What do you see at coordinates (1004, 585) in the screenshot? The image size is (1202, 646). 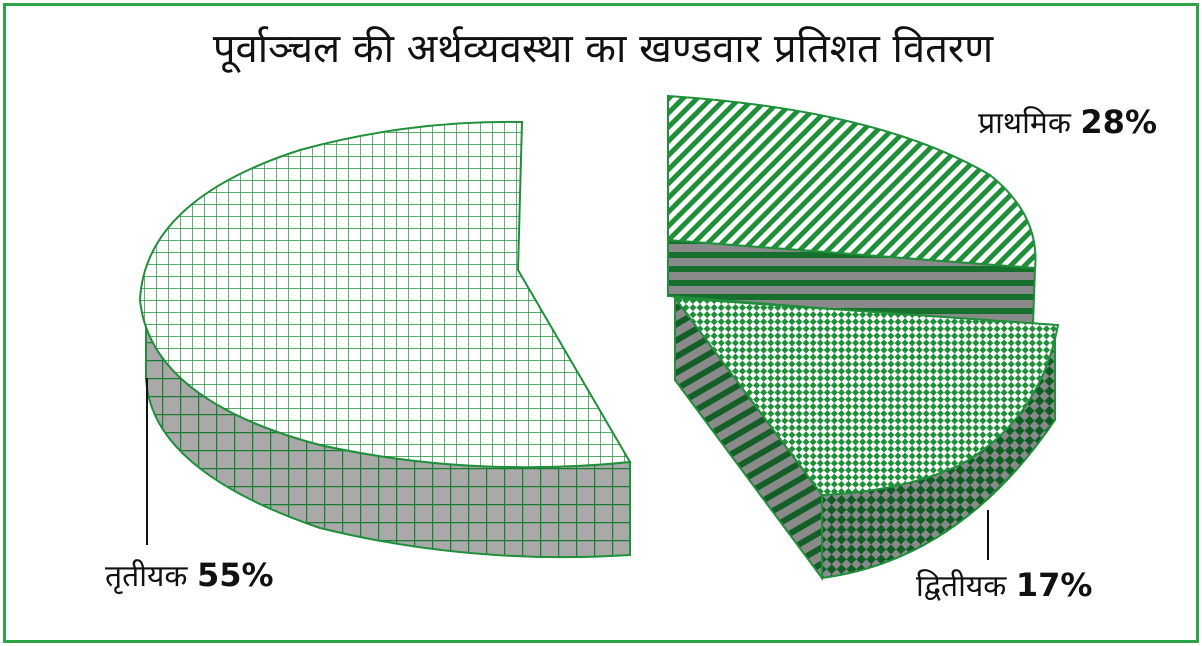 I see `slice-label-secondary: द्वितीयक 17%` at bounding box center [1004, 585].